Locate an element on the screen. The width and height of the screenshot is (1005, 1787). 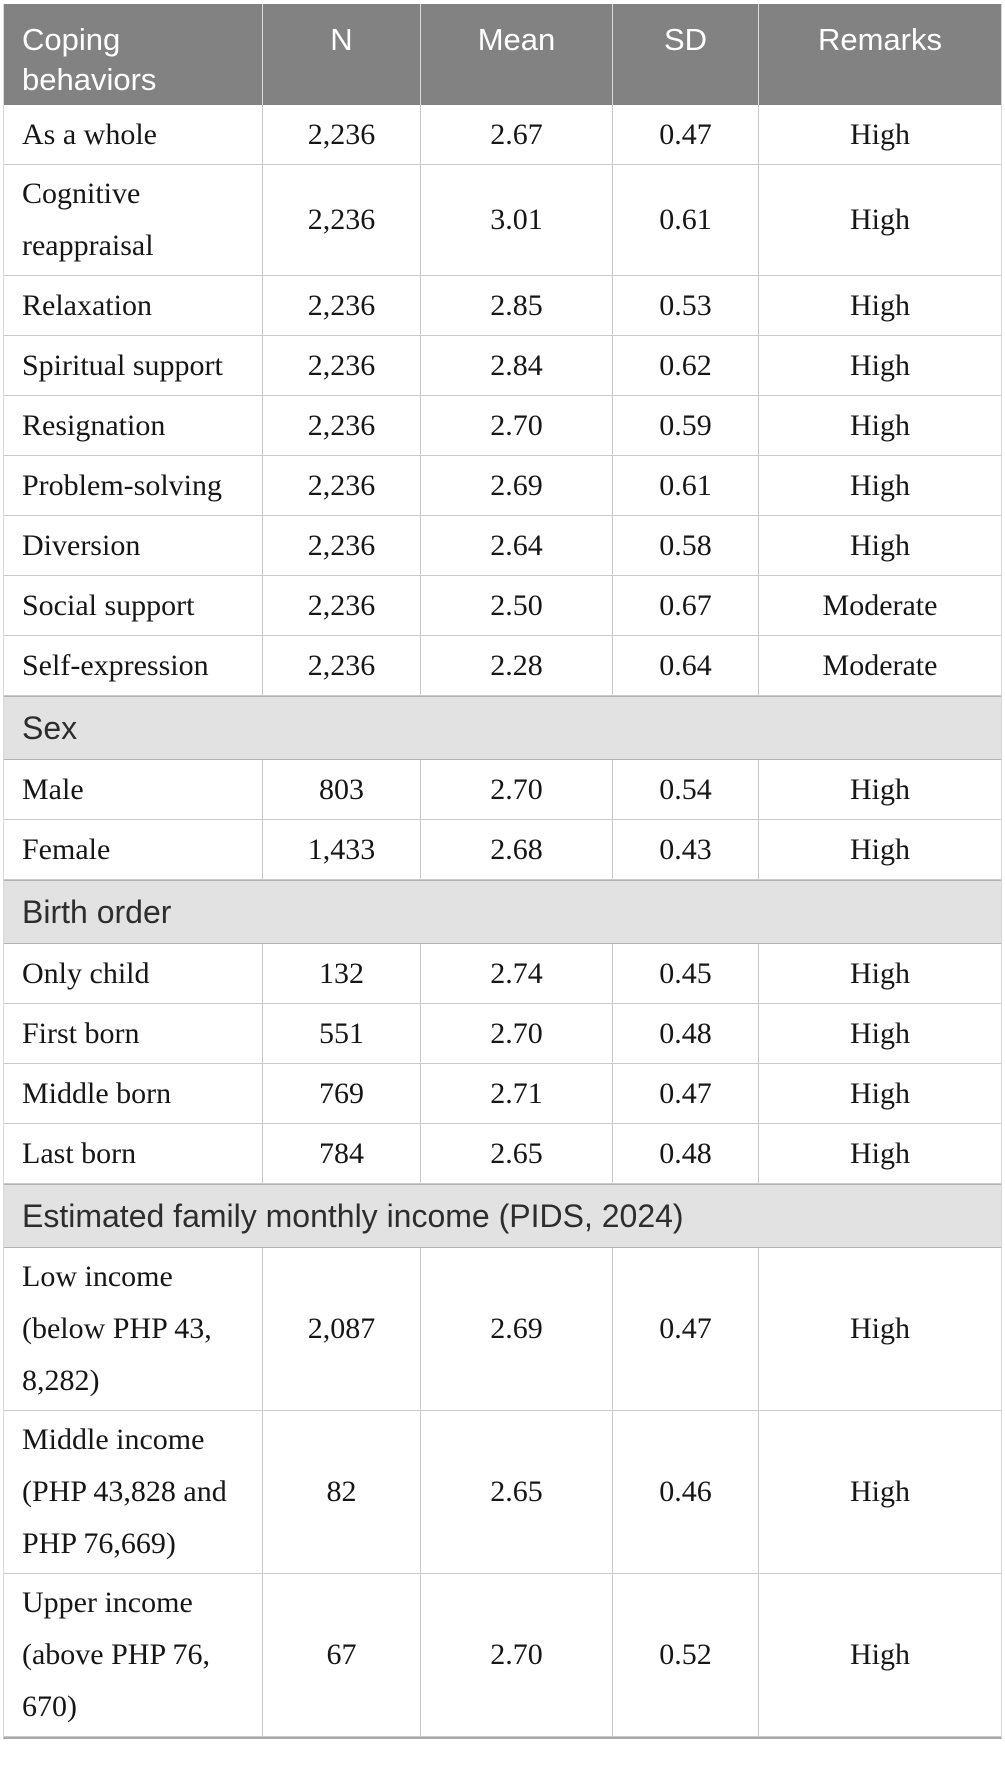
table-row-middle-born: Middle born 769 2.71 0.47 High is located at coordinates (502, 1094).